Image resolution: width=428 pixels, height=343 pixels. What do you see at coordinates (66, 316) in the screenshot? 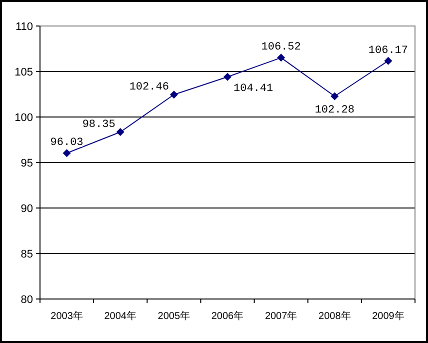
I see `x-tick-label: 2003年` at bounding box center [66, 316].